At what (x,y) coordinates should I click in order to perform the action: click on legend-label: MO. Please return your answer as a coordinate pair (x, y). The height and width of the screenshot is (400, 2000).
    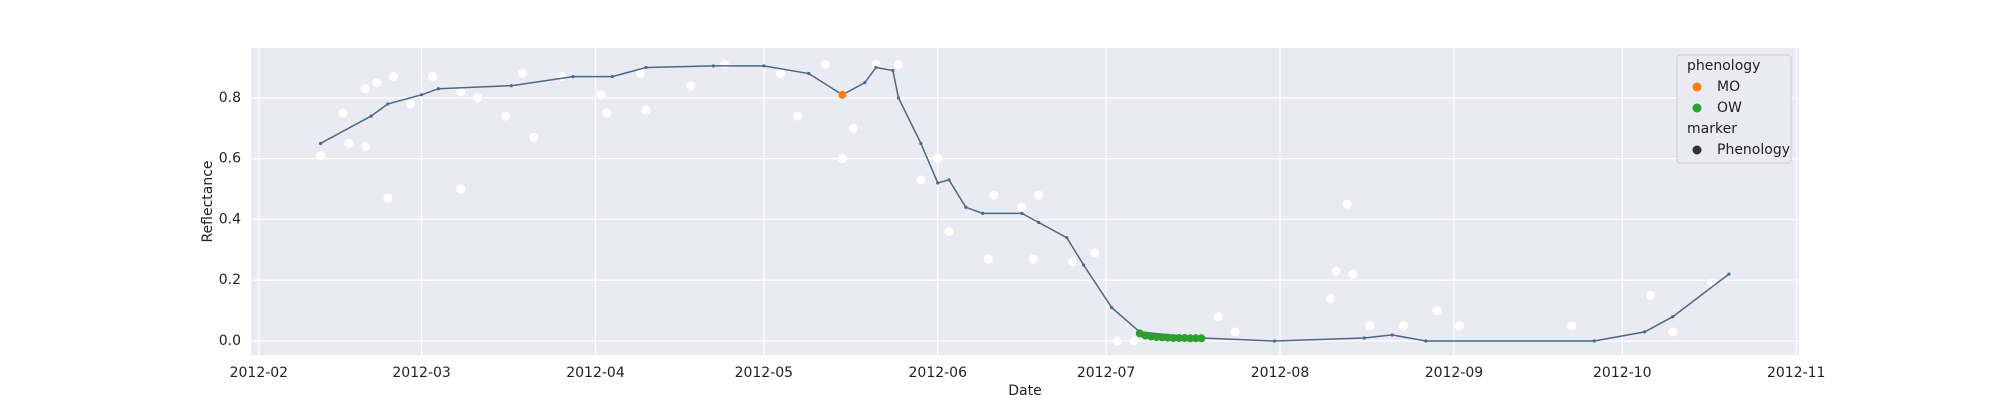
    Looking at the image, I should click on (1728, 87).